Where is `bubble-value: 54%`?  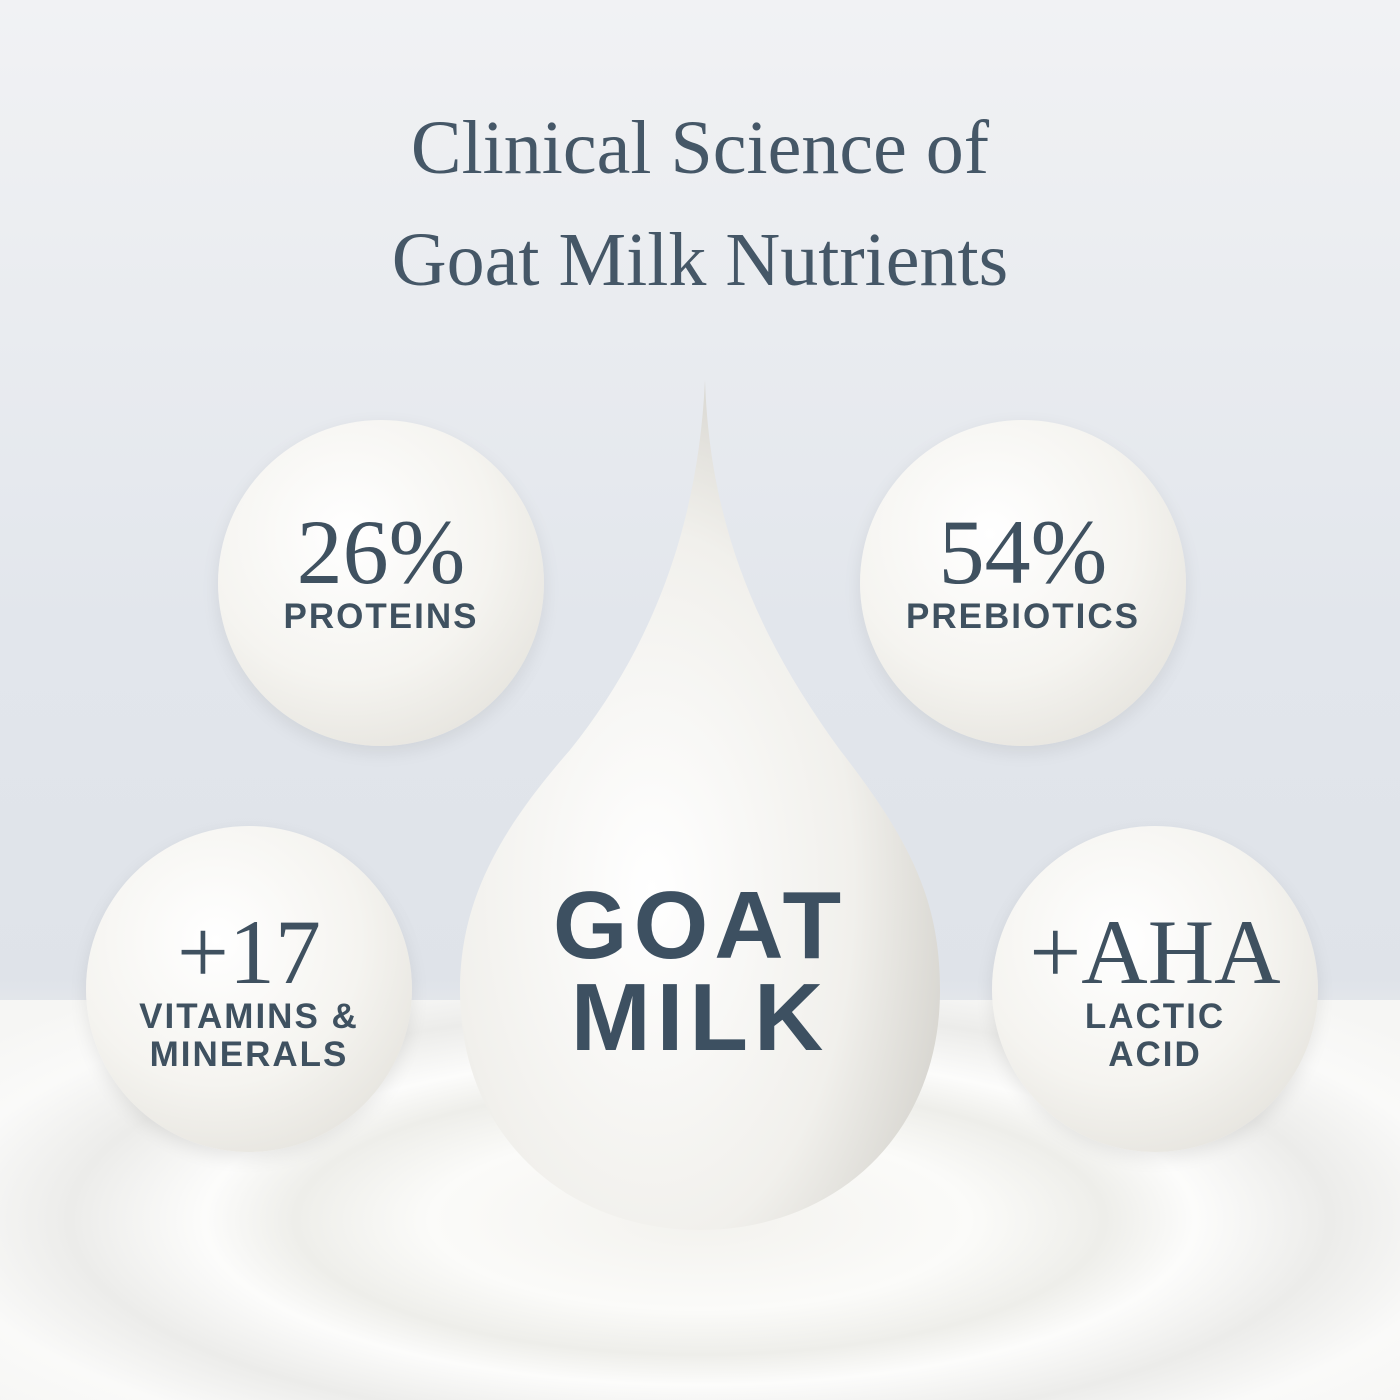 bubble-value: 54% is located at coordinates (1023, 552).